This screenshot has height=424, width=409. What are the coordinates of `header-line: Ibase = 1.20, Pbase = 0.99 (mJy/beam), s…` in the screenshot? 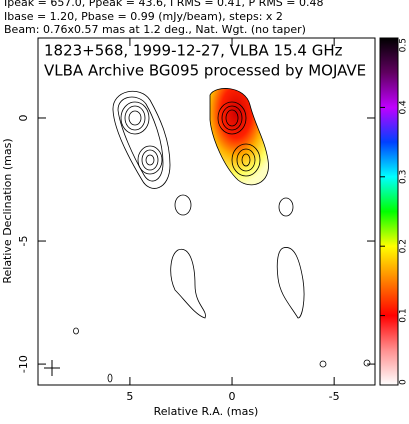 It's located at (143, 16).